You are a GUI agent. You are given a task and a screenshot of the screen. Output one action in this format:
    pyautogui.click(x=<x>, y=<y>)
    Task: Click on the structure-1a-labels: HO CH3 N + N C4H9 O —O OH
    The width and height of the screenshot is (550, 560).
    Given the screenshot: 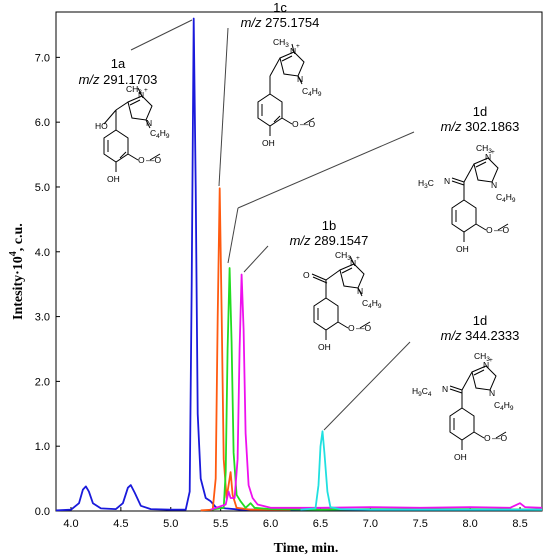 What is the action you would take?
    pyautogui.click(x=132, y=134)
    